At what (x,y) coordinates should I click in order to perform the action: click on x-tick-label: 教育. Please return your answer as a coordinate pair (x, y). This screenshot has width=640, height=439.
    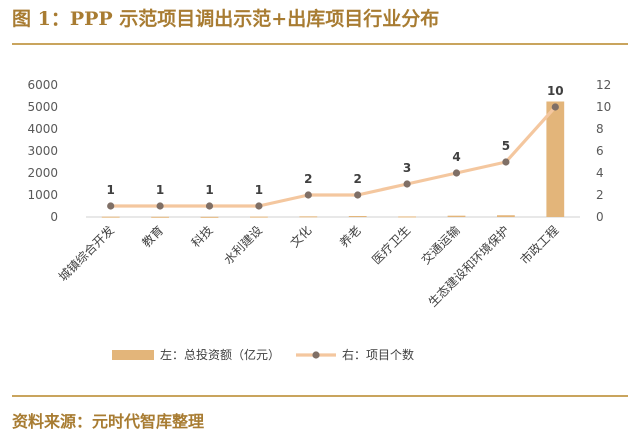
    Looking at the image, I should click on (153, 237).